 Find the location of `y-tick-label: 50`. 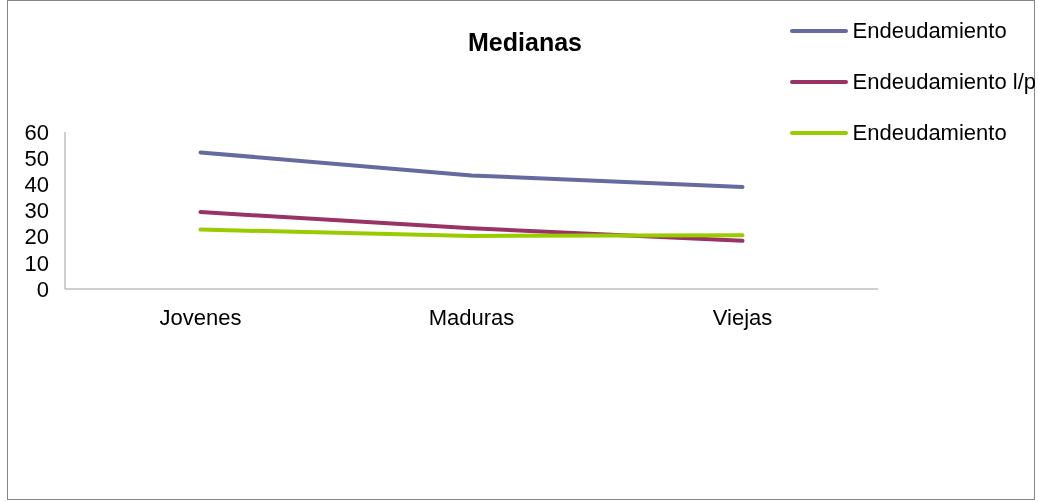

y-tick-label: 50 is located at coordinates (36, 158).